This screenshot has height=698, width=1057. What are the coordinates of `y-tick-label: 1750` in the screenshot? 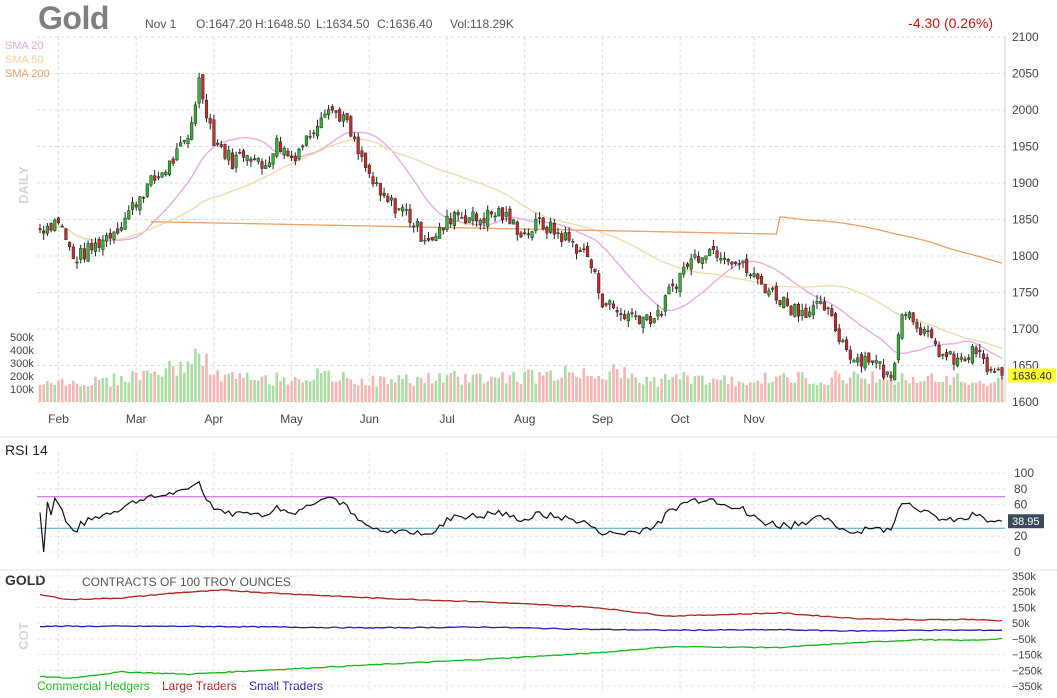 It's located at (1025, 293).